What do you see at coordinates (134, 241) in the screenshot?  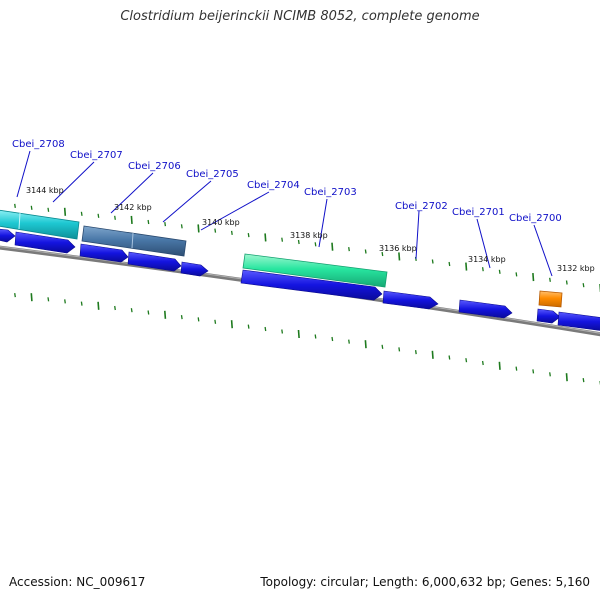 I see `feature-band-steel` at bounding box center [134, 241].